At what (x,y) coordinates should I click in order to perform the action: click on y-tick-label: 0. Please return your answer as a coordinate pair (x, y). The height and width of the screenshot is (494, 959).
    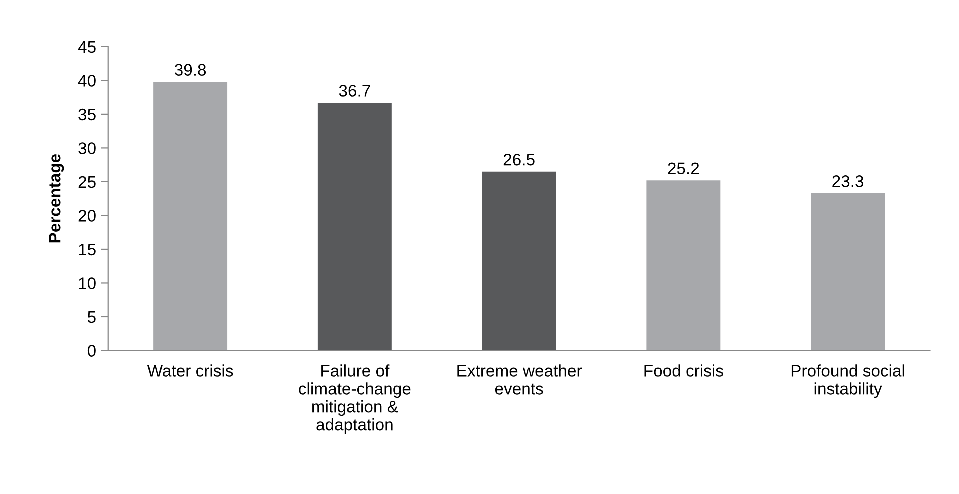
    Looking at the image, I should click on (92, 351).